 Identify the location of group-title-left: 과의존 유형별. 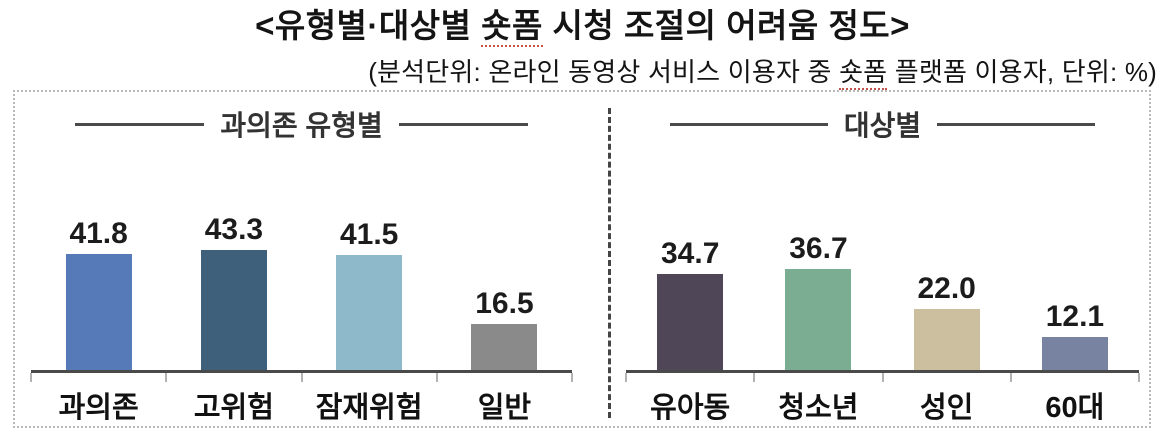
(301, 125).